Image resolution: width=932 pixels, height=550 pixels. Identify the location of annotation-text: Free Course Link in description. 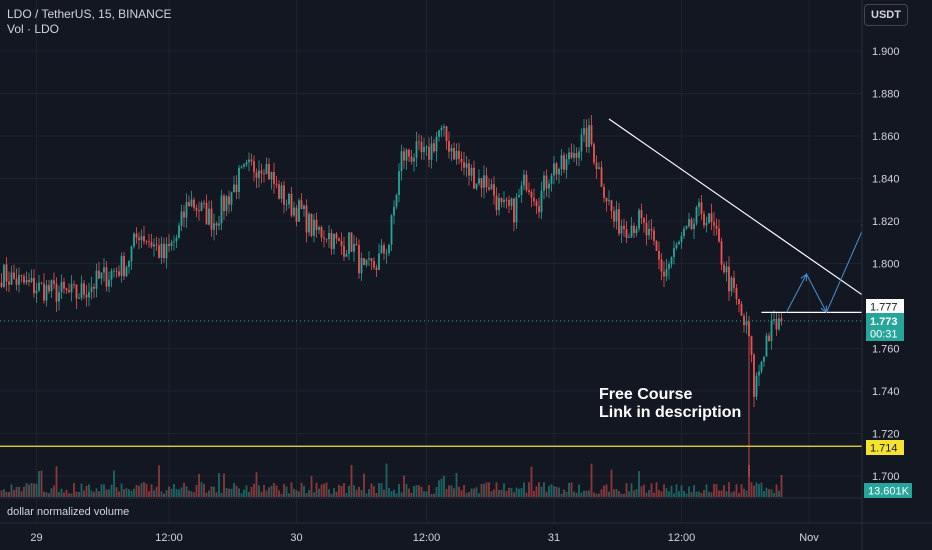
(670, 404).